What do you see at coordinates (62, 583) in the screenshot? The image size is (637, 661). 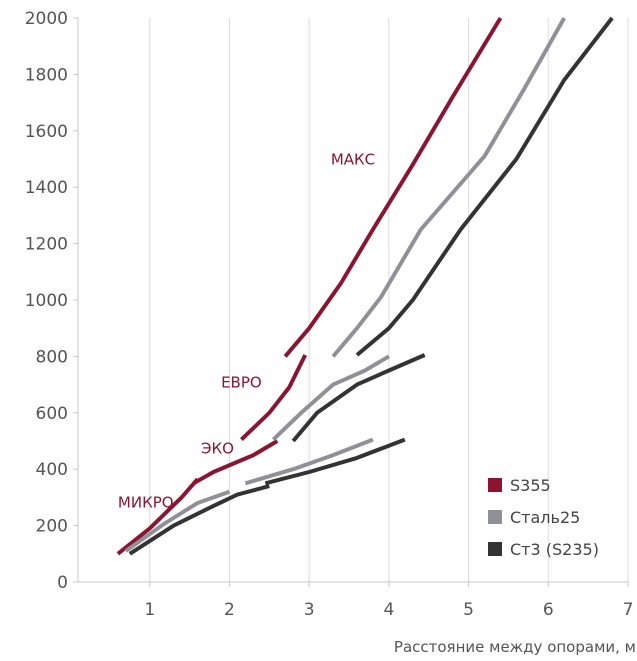 I see `y-tick-label: 0` at bounding box center [62, 583].